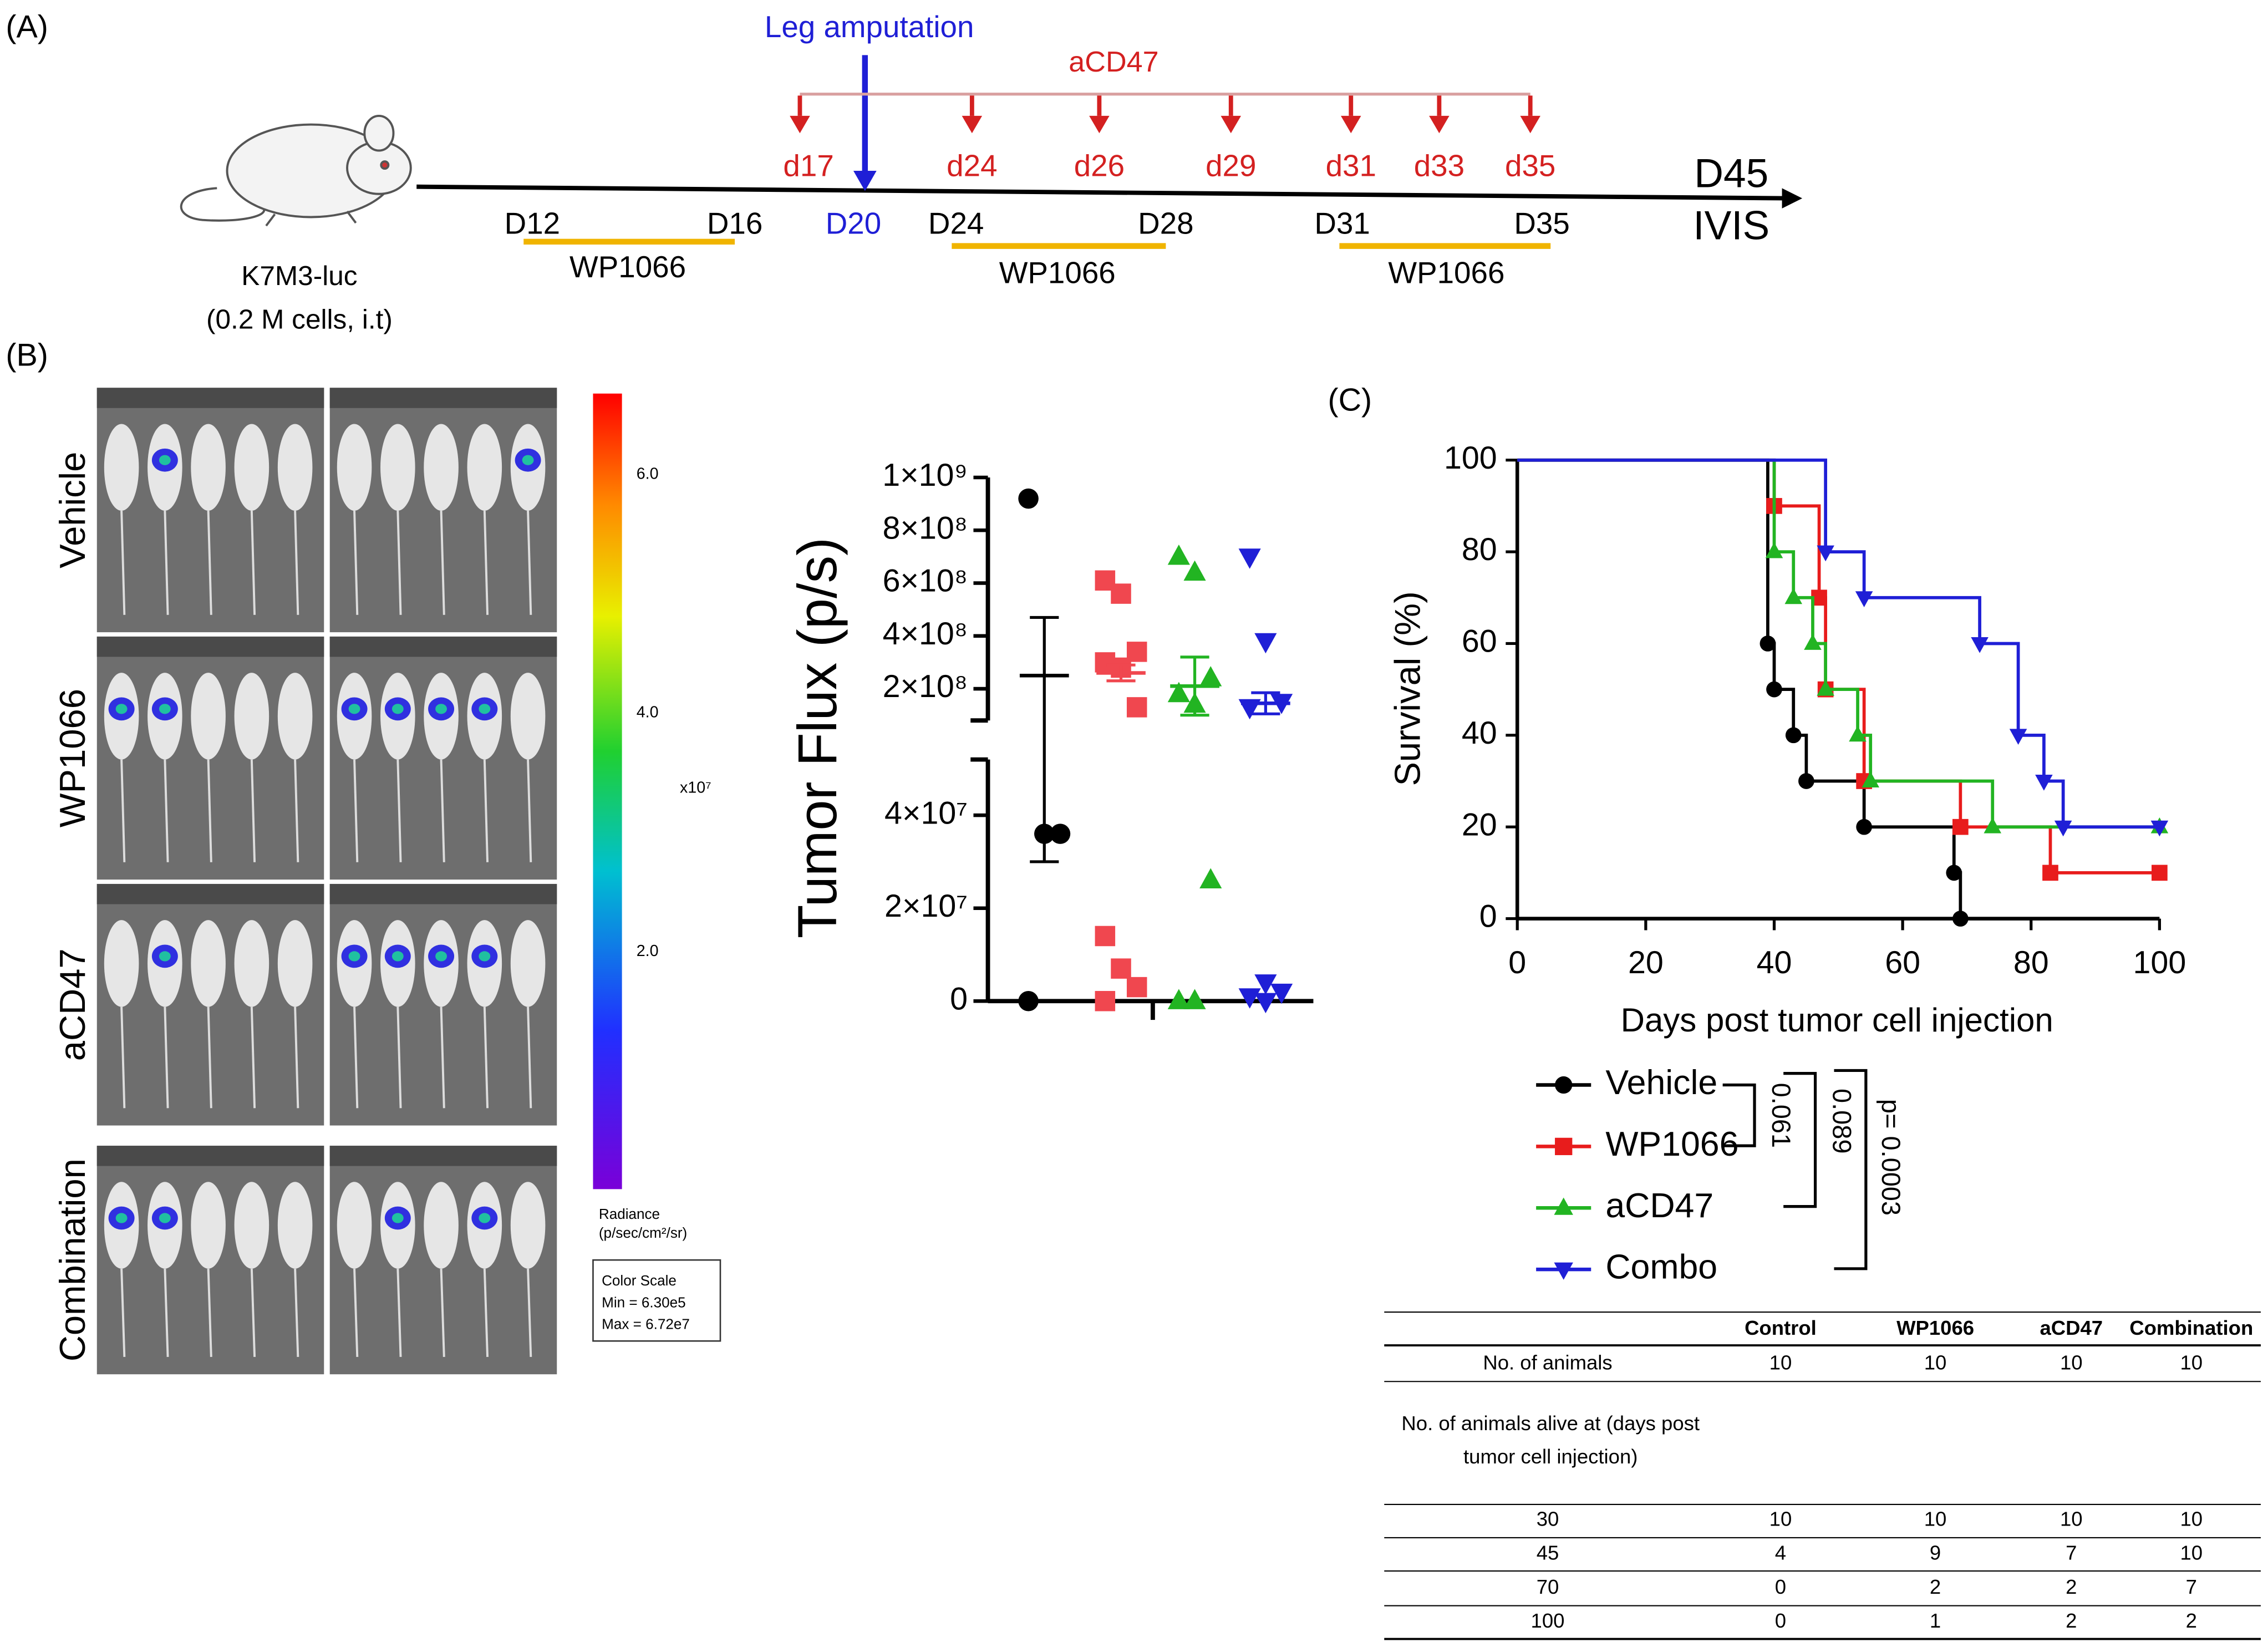  I want to click on p-value: 0.061, so click(1781, 1115).